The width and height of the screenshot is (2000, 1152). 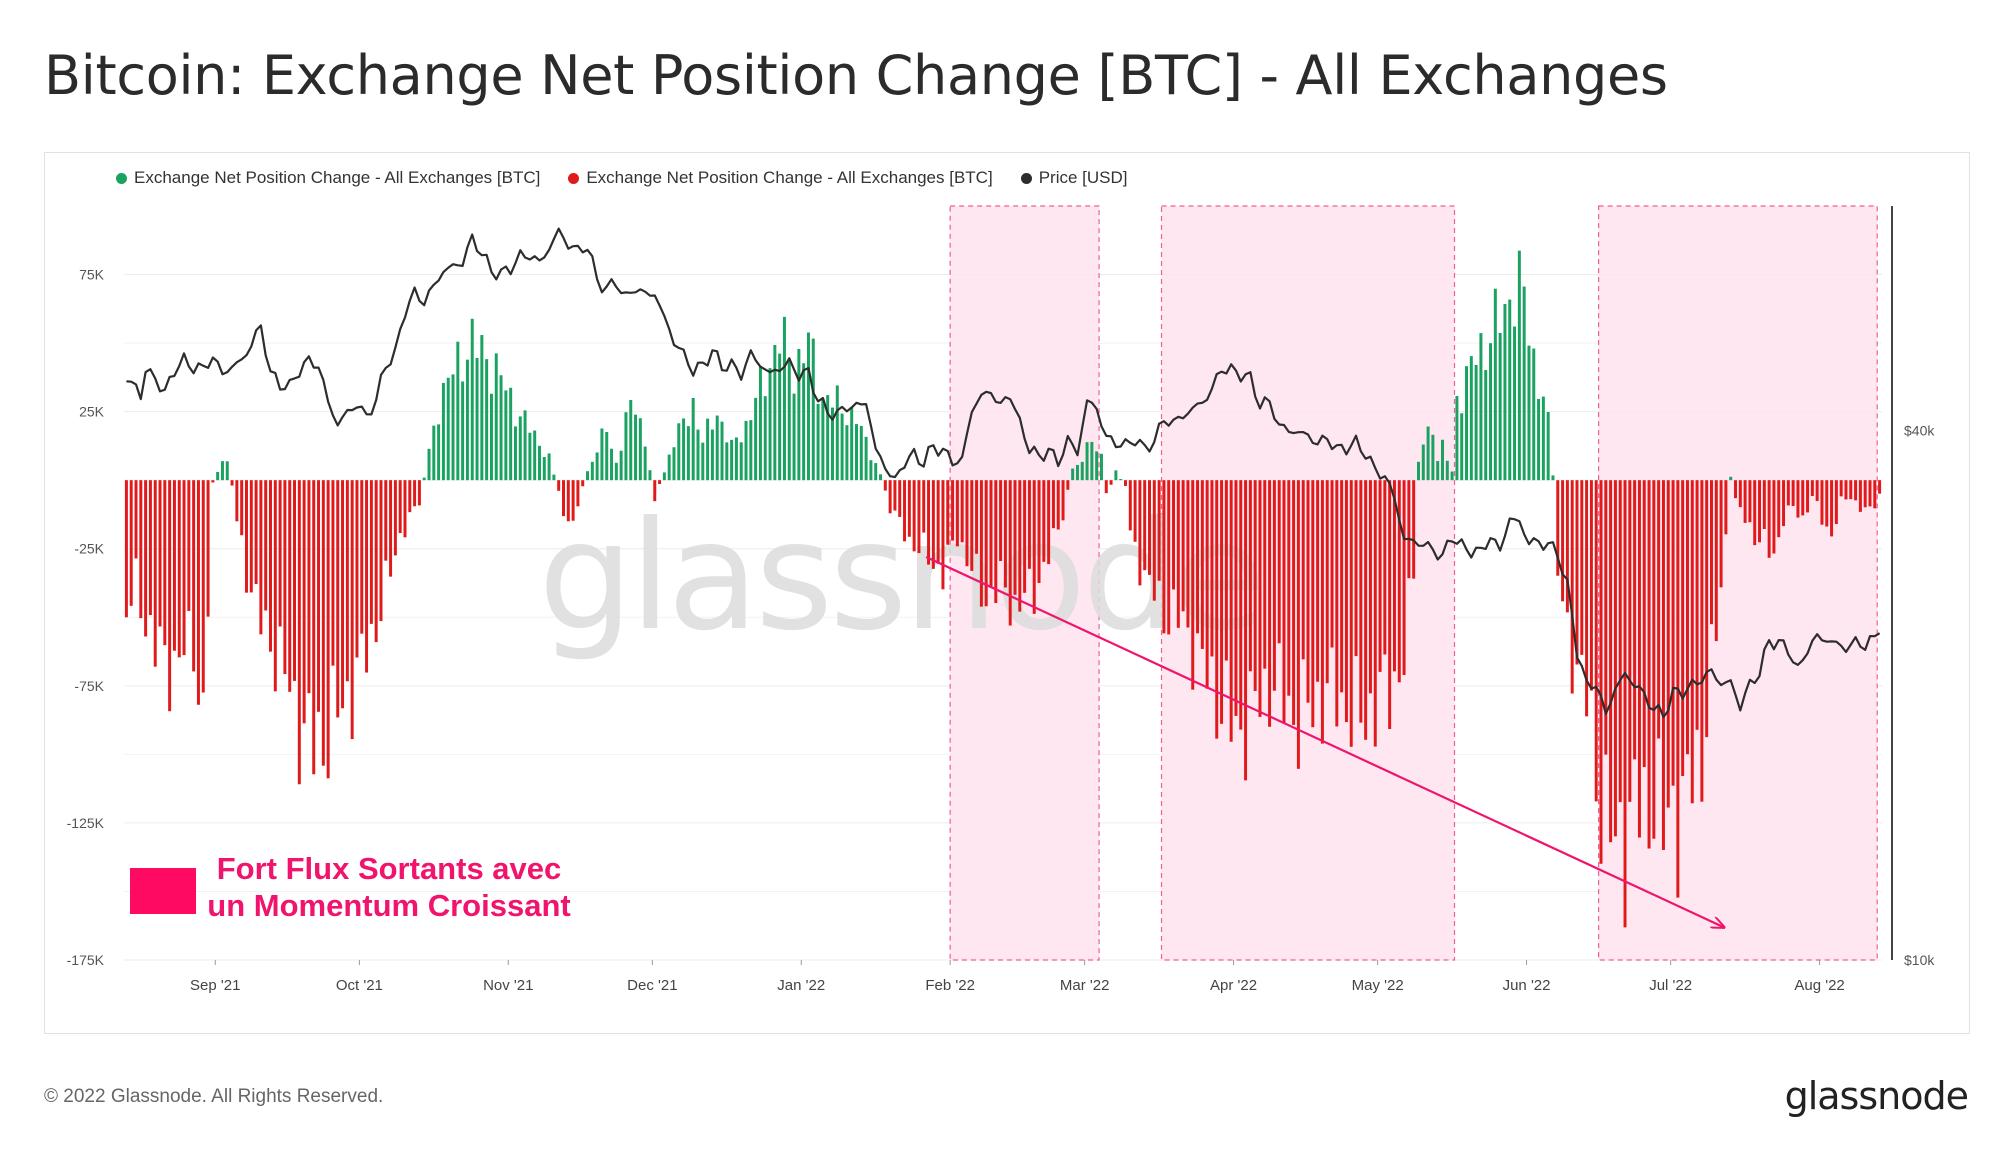 I want to click on legend-outflow-dot, so click(x=574, y=178).